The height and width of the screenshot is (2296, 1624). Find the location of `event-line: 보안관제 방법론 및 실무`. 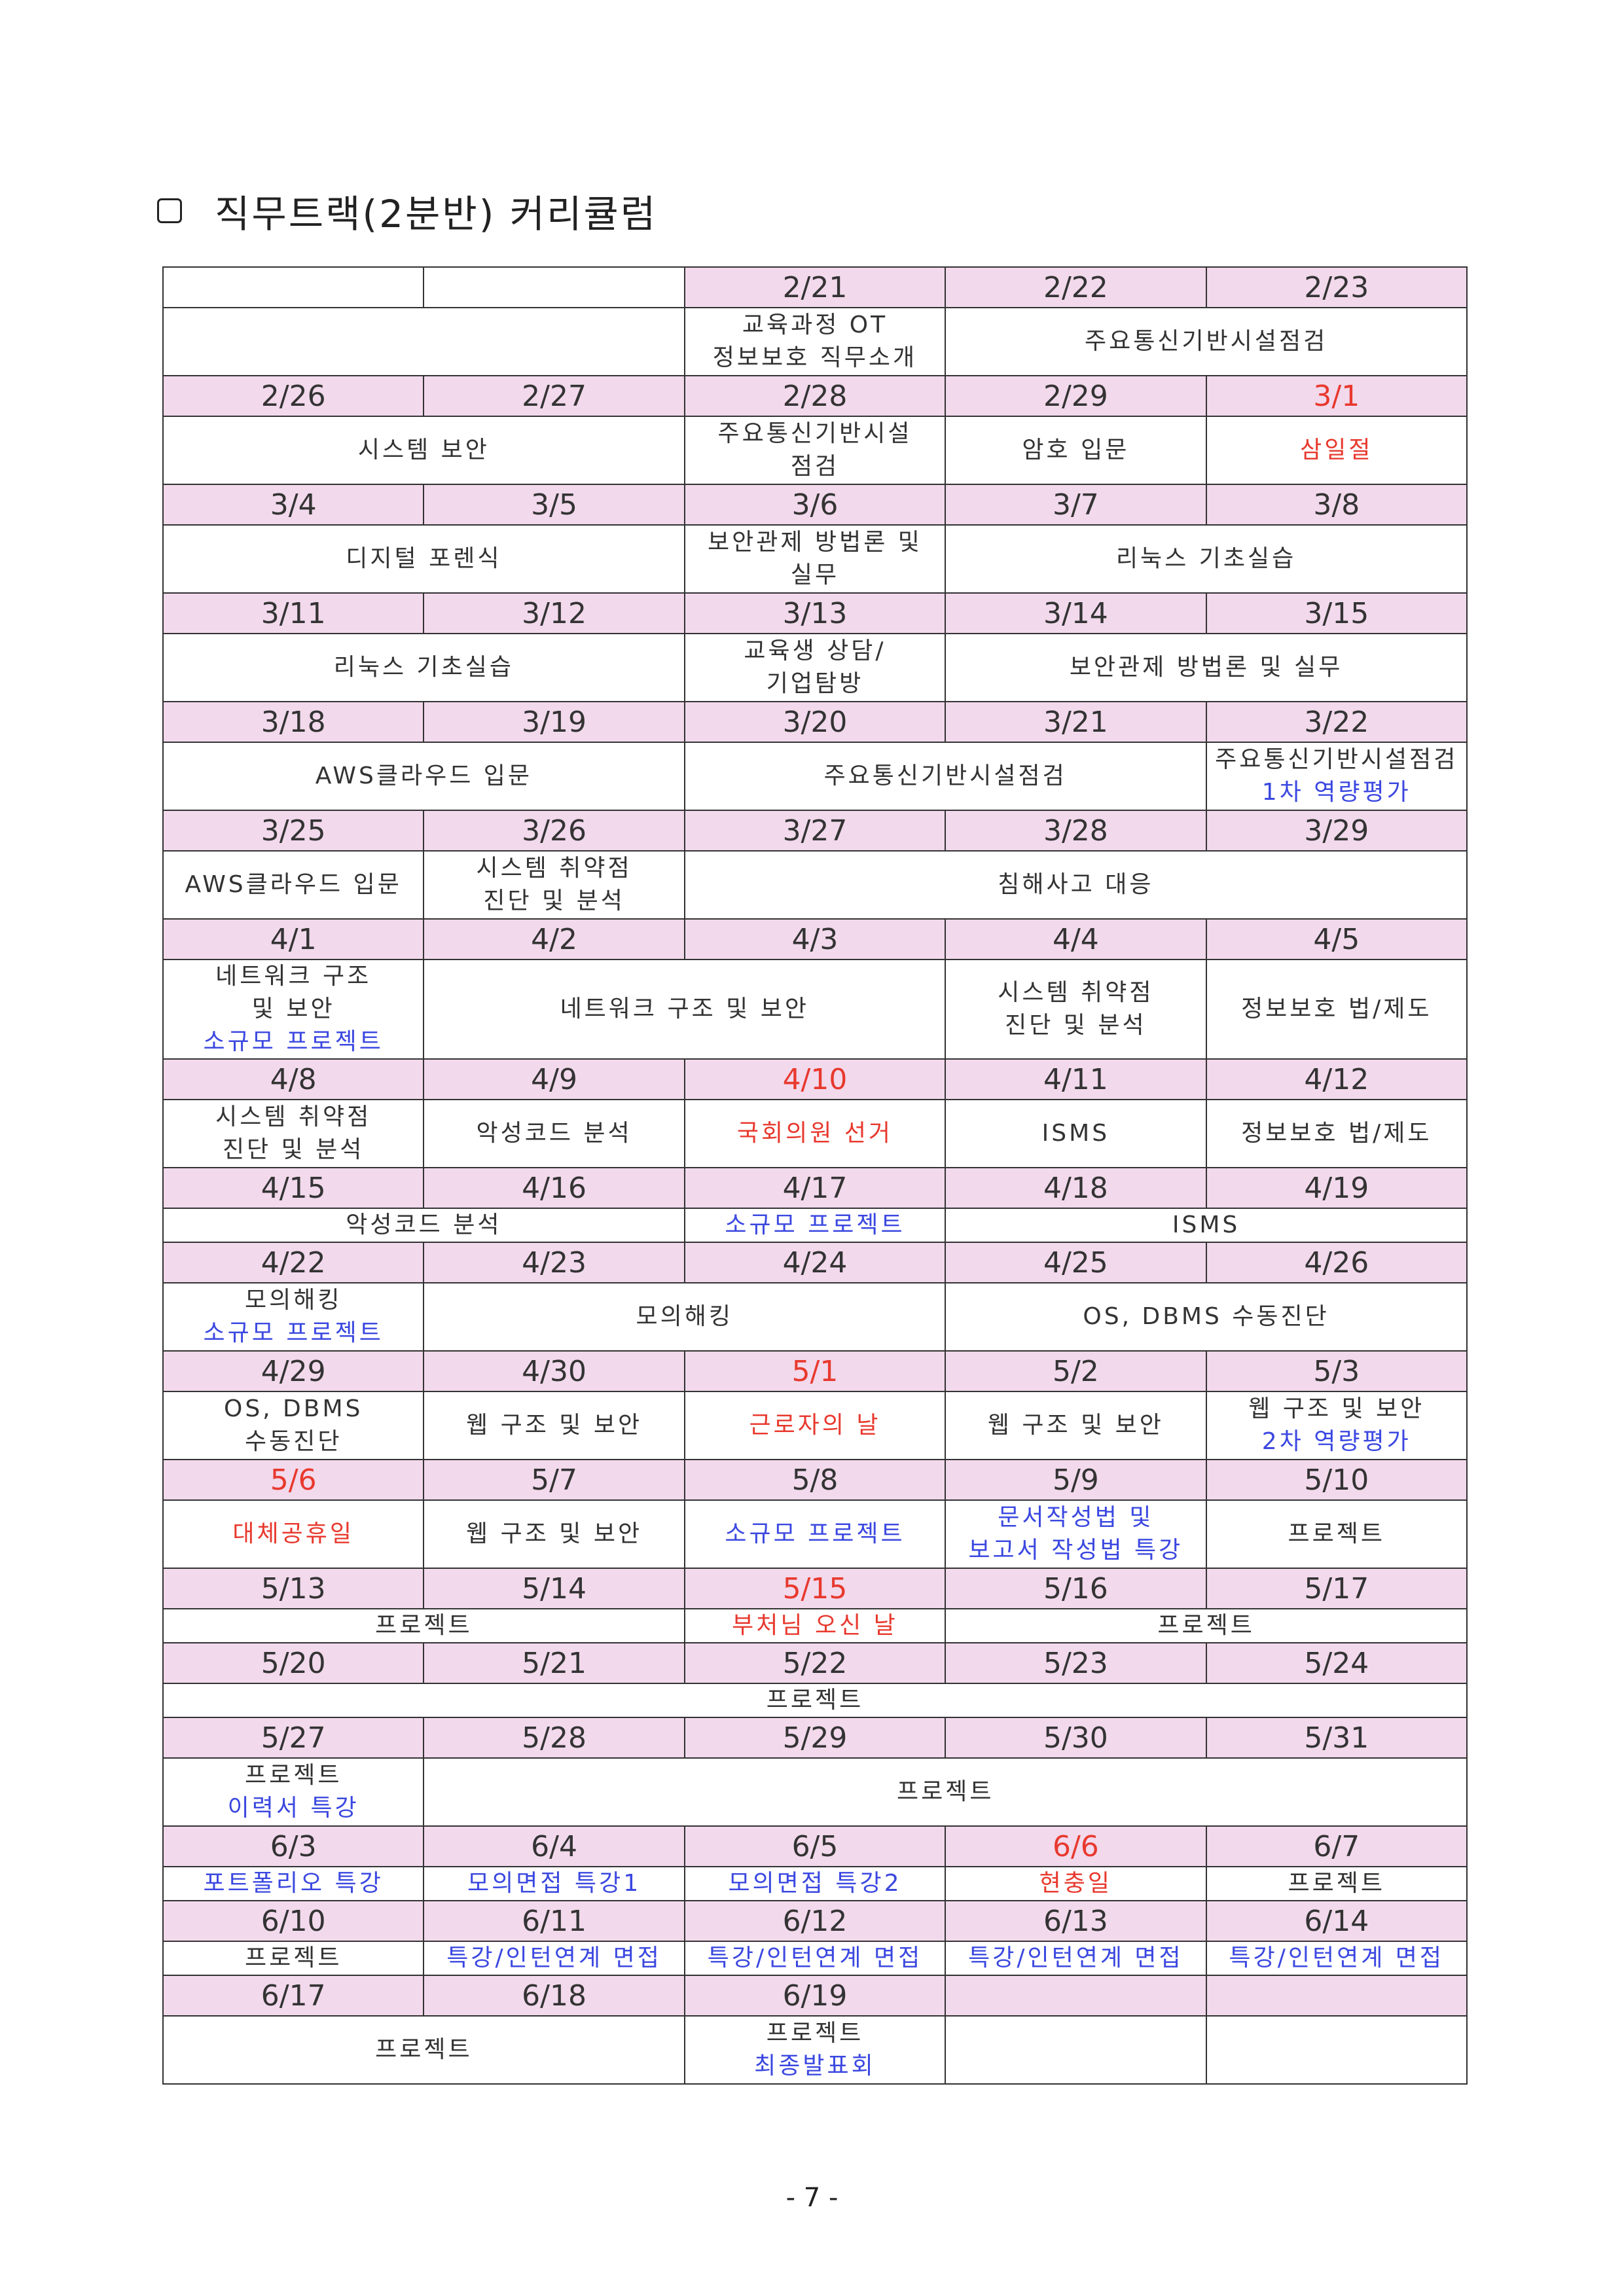

event-line: 보안관제 방법론 및 실무 is located at coordinates (1206, 667).